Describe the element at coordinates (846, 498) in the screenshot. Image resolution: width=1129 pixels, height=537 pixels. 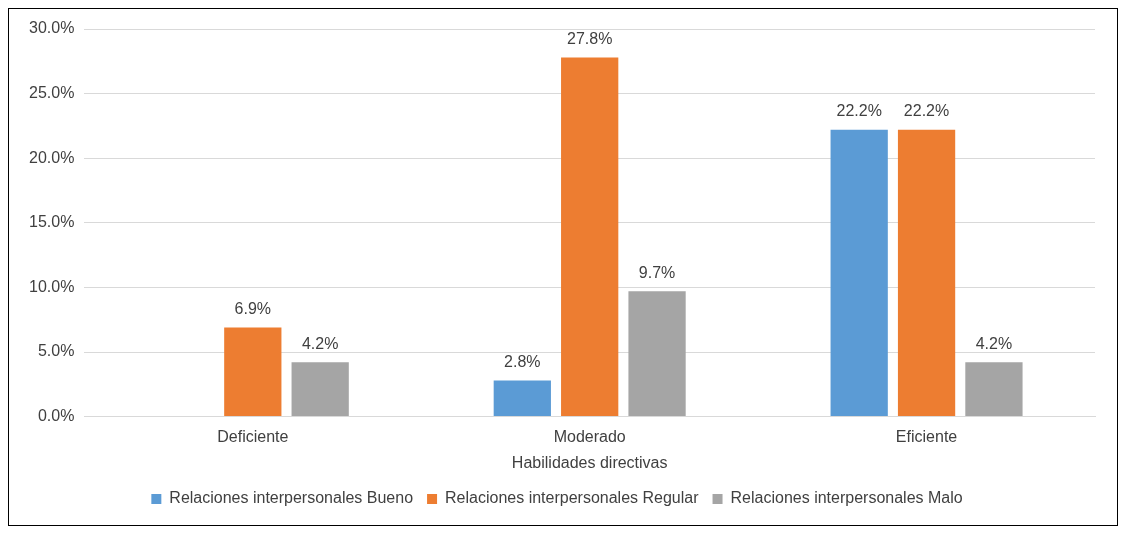
I see `legend-label: Relaciones interpersonales Malo` at that location.